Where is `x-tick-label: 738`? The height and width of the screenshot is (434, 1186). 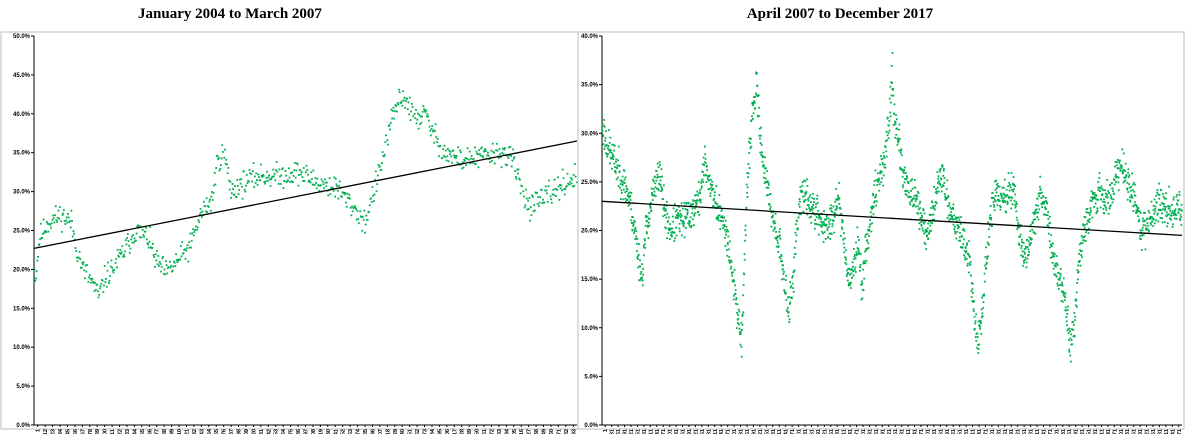 x-tick-label: 738 is located at coordinates (537, 431).